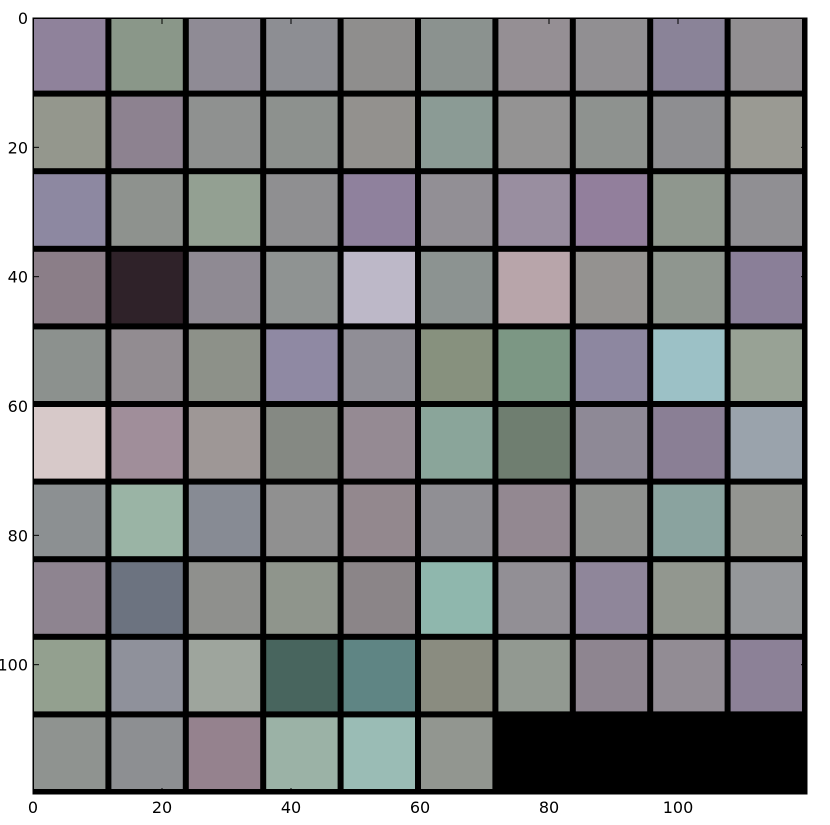 This screenshot has height=825, width=830. I want to click on x-tick-label: 60, so click(420, 807).